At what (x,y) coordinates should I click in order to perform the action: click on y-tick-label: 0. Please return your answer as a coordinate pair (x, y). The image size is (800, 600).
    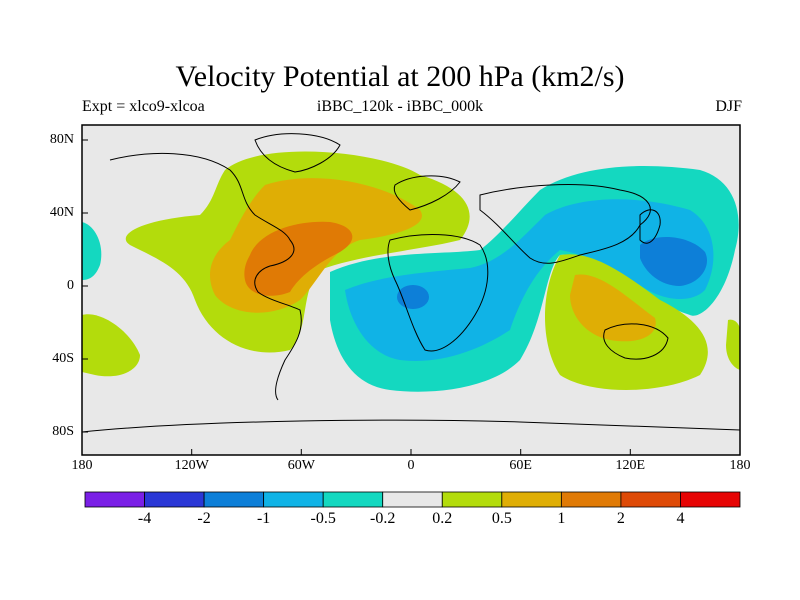
    Looking at the image, I should click on (70, 285).